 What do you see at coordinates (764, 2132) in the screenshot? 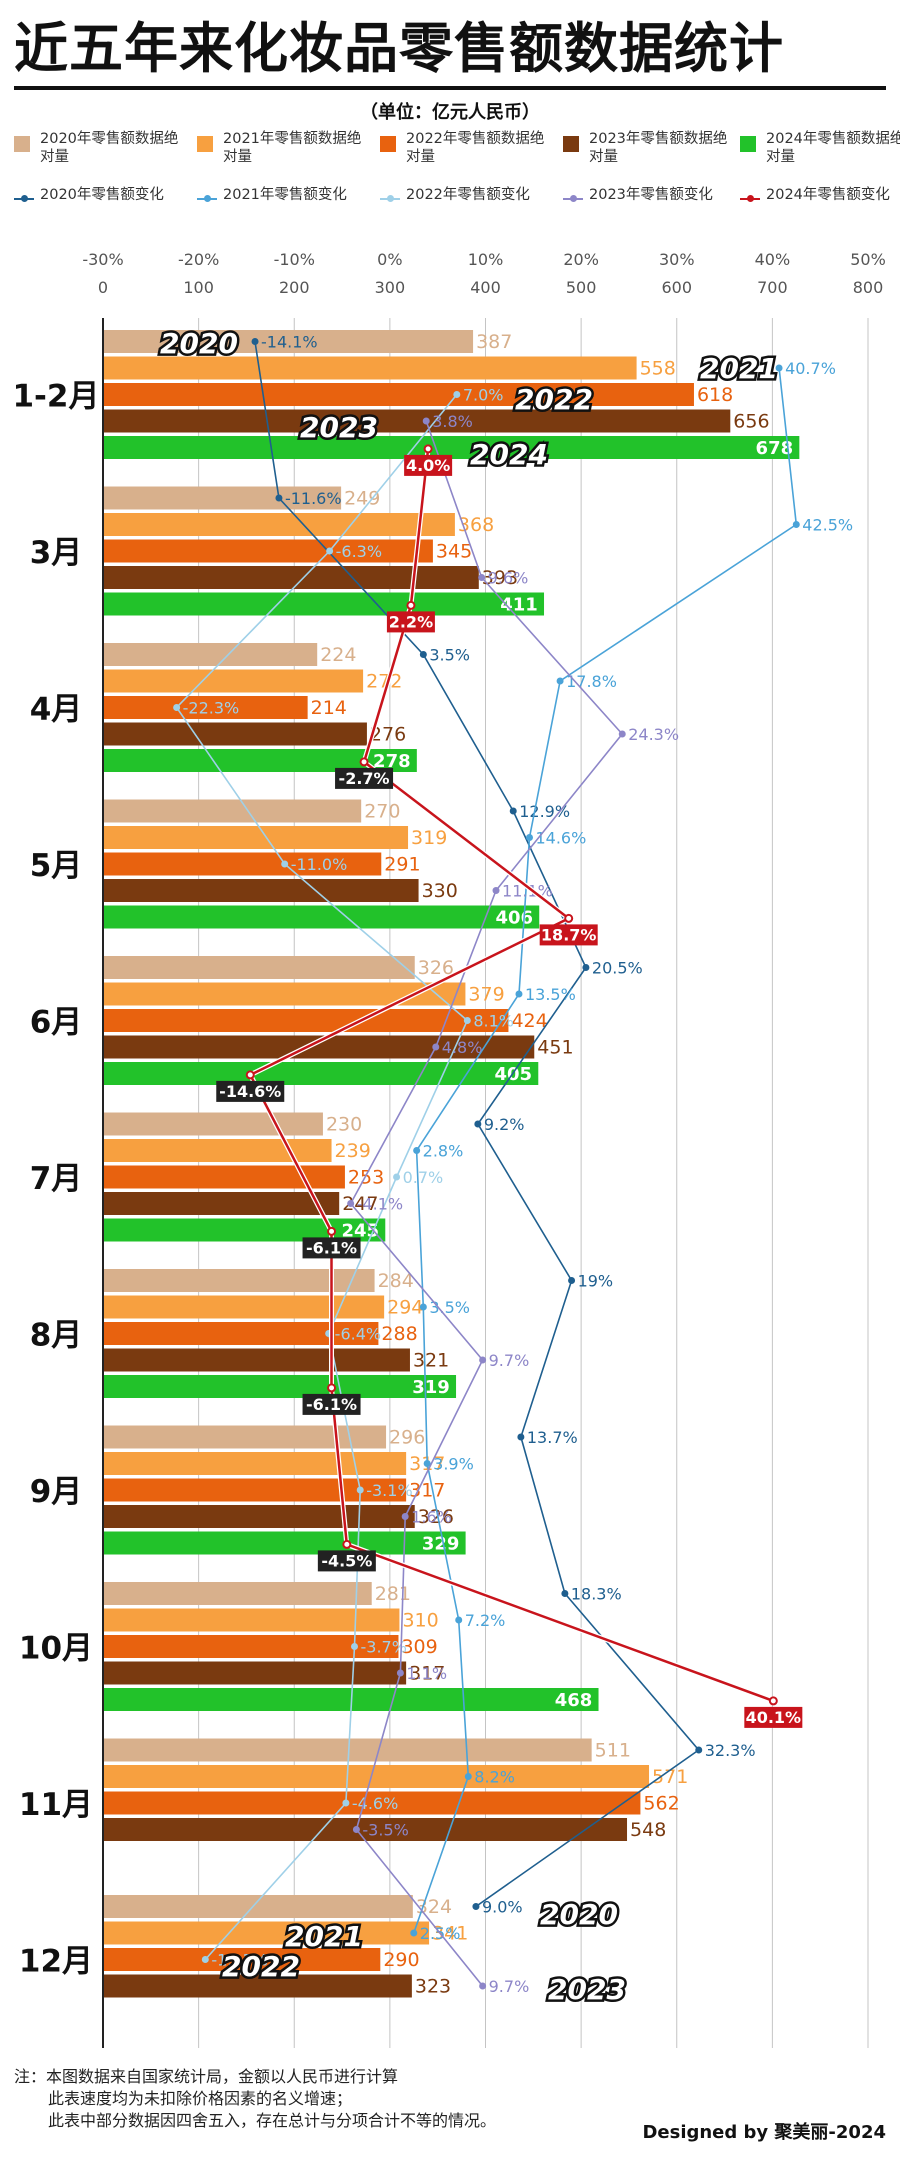
I see `designer-credit: Designed by 聚美丽-2024` at bounding box center [764, 2132].